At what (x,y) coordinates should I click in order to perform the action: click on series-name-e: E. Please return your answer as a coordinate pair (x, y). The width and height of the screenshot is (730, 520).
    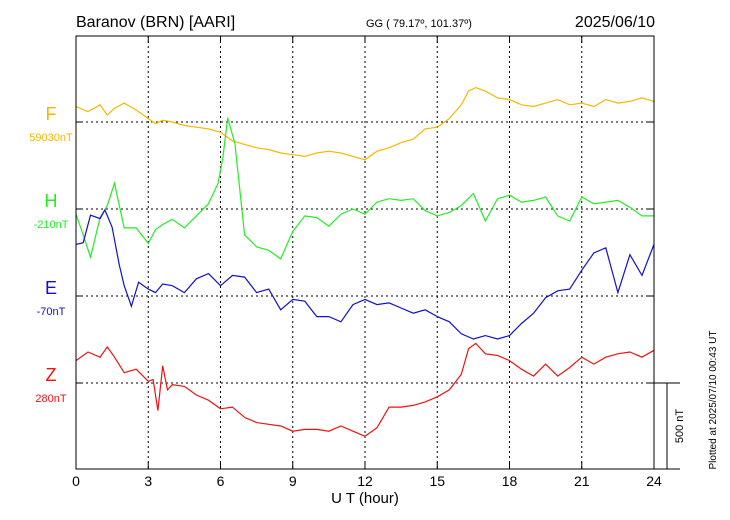
    Looking at the image, I should click on (51, 288).